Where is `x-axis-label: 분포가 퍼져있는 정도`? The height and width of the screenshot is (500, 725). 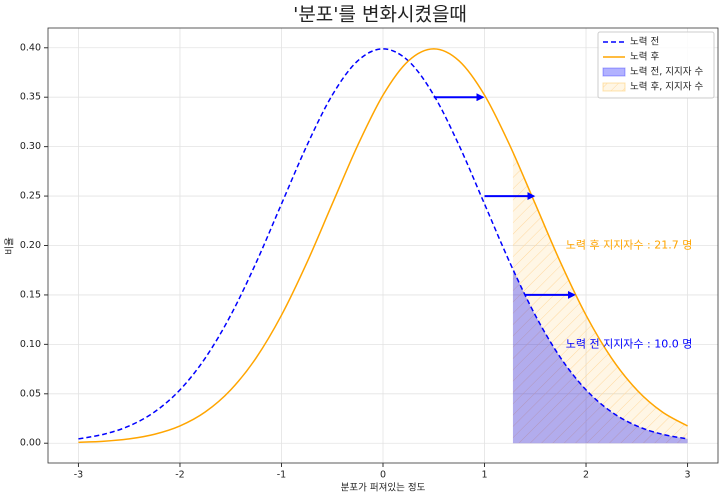 x-axis-label: 분포가 퍼져있는 정도 is located at coordinates (383, 488).